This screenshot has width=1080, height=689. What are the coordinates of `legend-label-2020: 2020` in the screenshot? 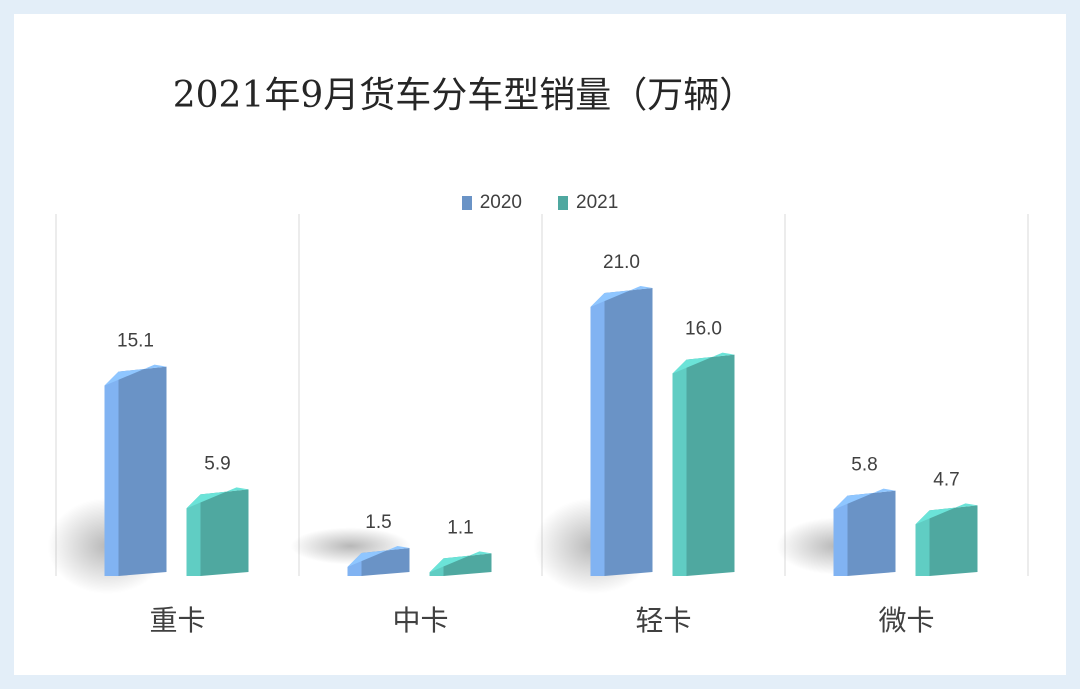 It's located at (500, 202).